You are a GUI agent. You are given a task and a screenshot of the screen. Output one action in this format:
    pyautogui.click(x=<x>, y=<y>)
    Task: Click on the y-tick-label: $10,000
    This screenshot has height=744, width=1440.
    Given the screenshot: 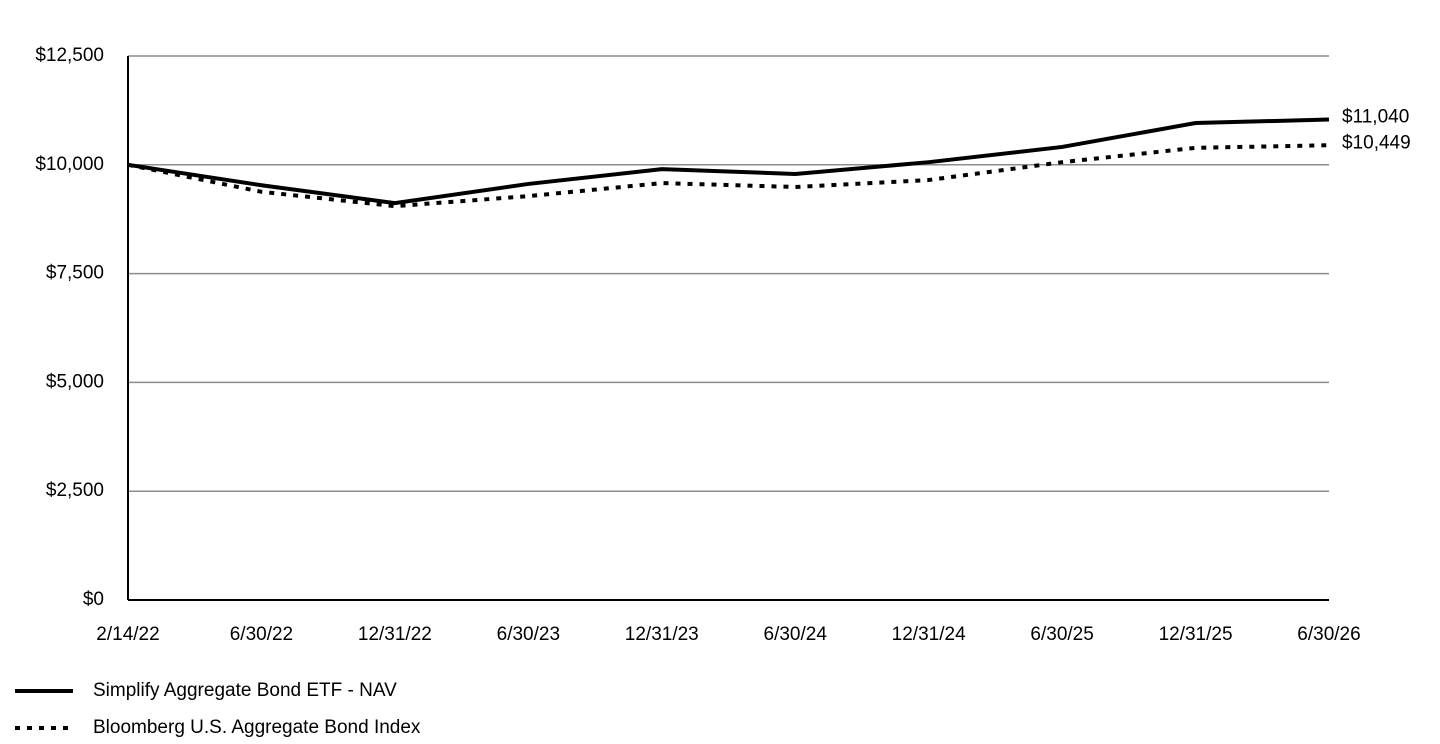 What is the action you would take?
    pyautogui.click(x=69, y=164)
    